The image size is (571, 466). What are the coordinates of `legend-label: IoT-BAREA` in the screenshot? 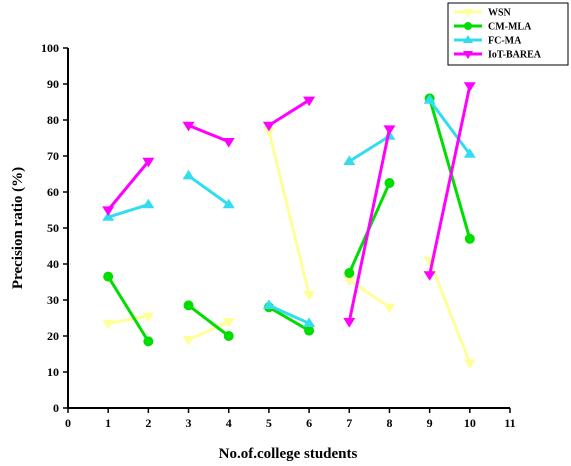 It's located at (515, 55).